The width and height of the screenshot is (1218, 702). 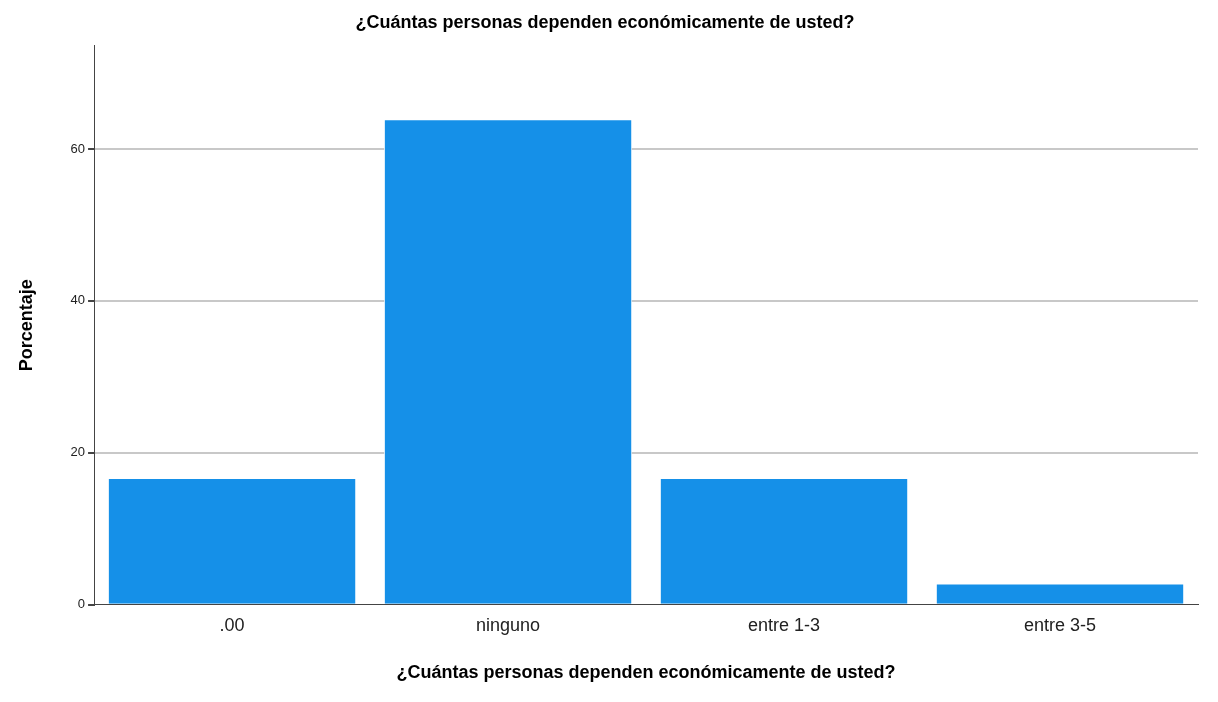 What do you see at coordinates (1060, 624) in the screenshot?
I see `x-tick-label: entre 3-5` at bounding box center [1060, 624].